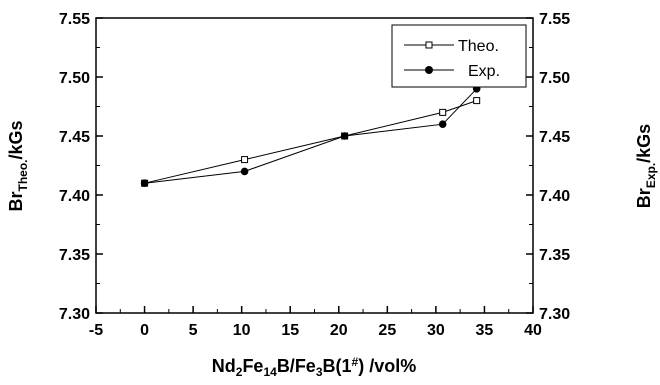  I want to click on y2-tick-label: 7.30, so click(554, 314).